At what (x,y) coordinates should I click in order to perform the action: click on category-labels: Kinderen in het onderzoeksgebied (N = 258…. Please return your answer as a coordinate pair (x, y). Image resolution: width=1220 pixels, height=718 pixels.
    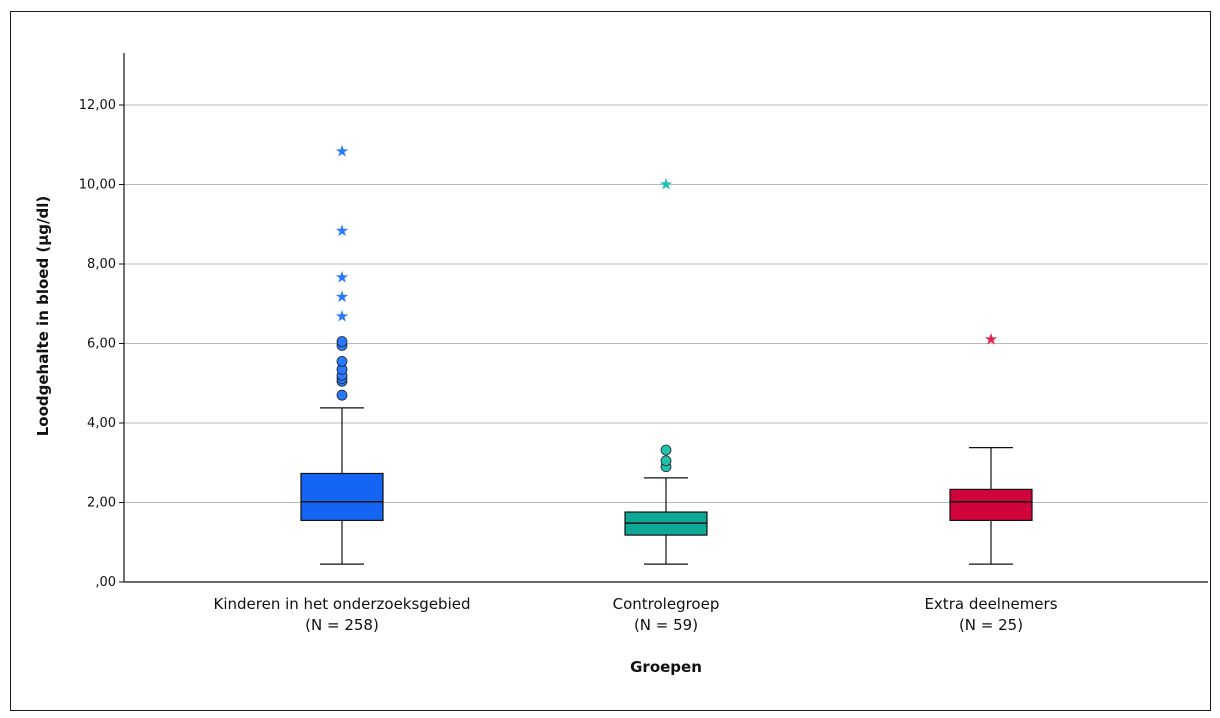
    Looking at the image, I should click on (636, 614).